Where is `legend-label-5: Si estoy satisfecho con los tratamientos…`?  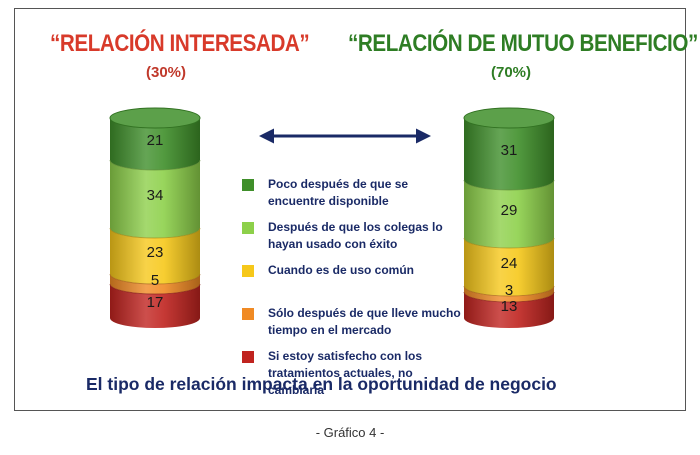
legend-label-5: Si estoy satisfecho con los tratamientos… is located at coordinates (345, 373).